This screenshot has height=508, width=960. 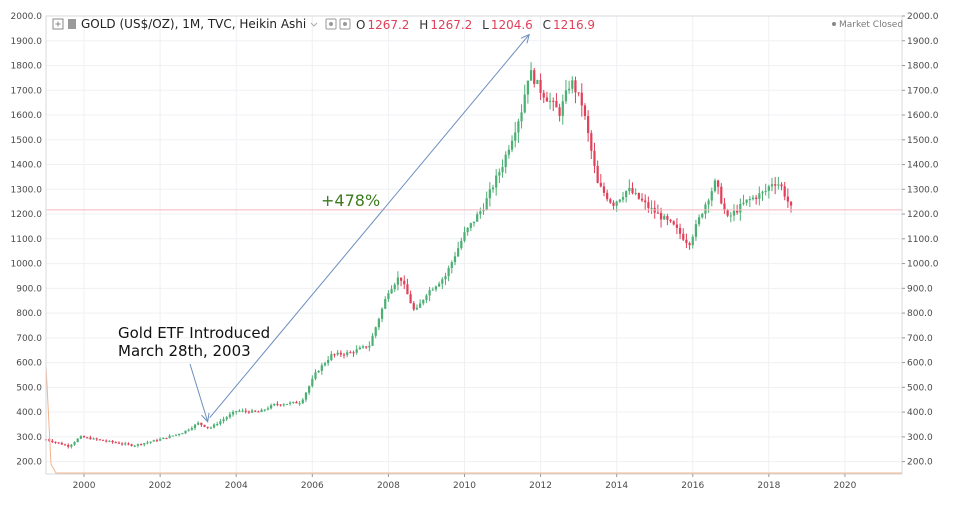 What do you see at coordinates (314, 24) in the screenshot?
I see `chevron-down-icon` at bounding box center [314, 24].